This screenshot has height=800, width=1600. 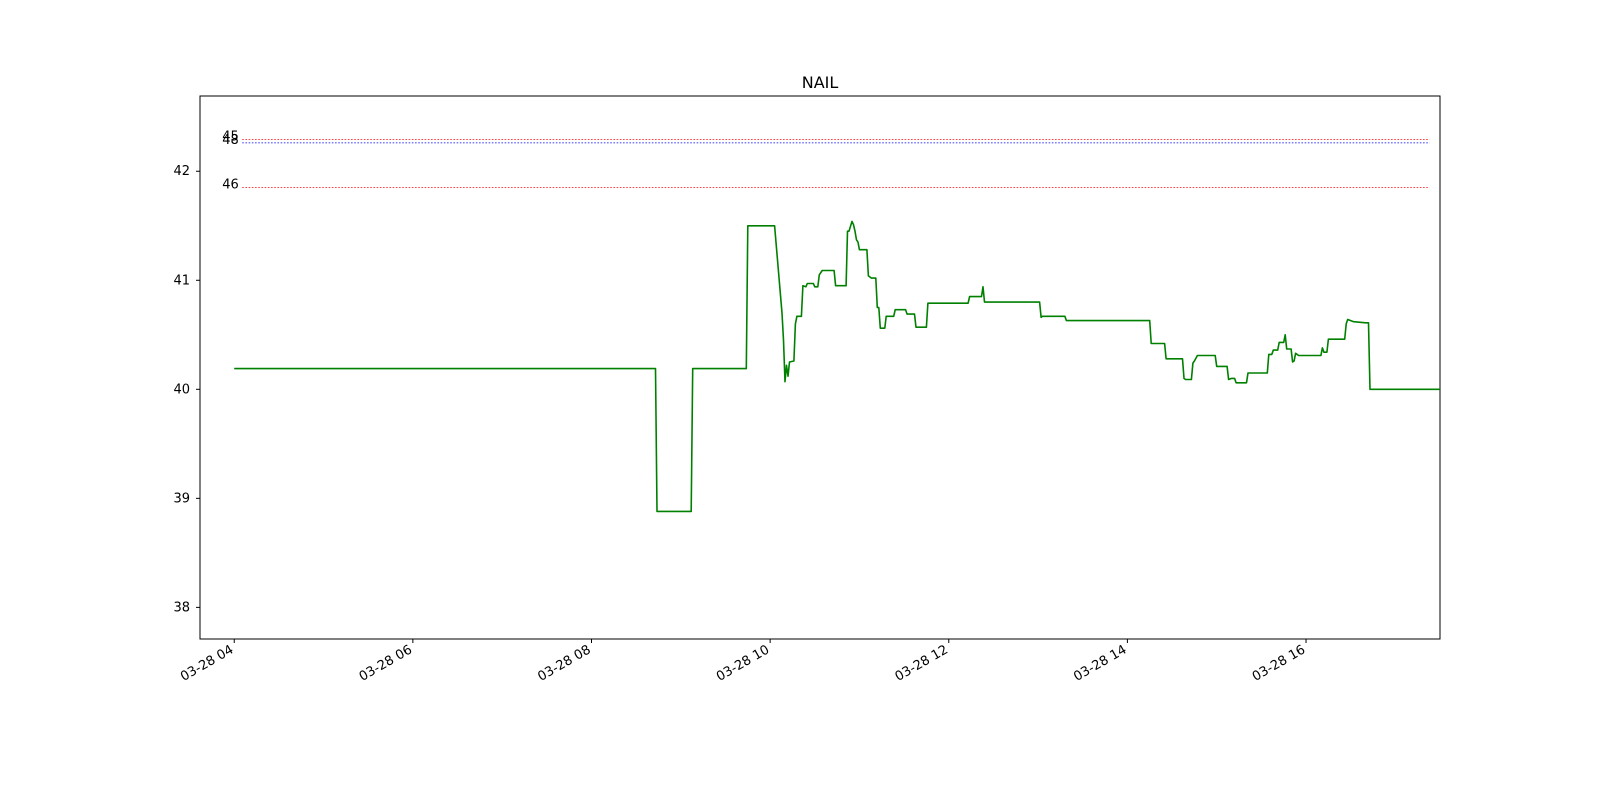 I want to click on y-tick-label: 41, so click(x=181, y=280).